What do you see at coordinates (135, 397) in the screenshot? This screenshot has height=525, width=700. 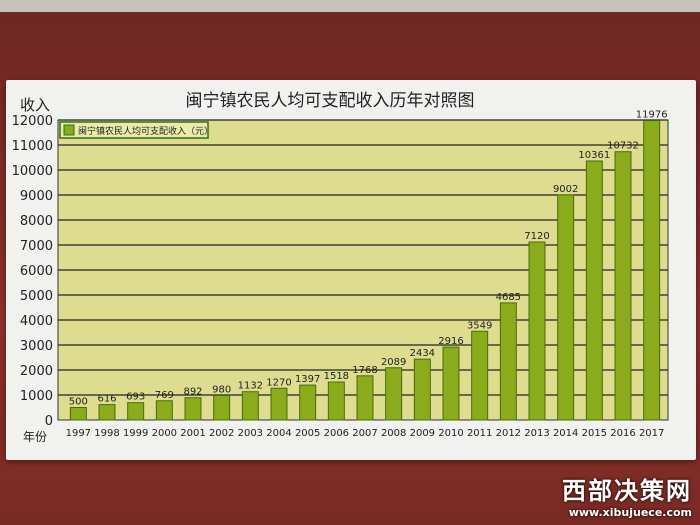 I see `data-label-1999: 693` at bounding box center [135, 397].